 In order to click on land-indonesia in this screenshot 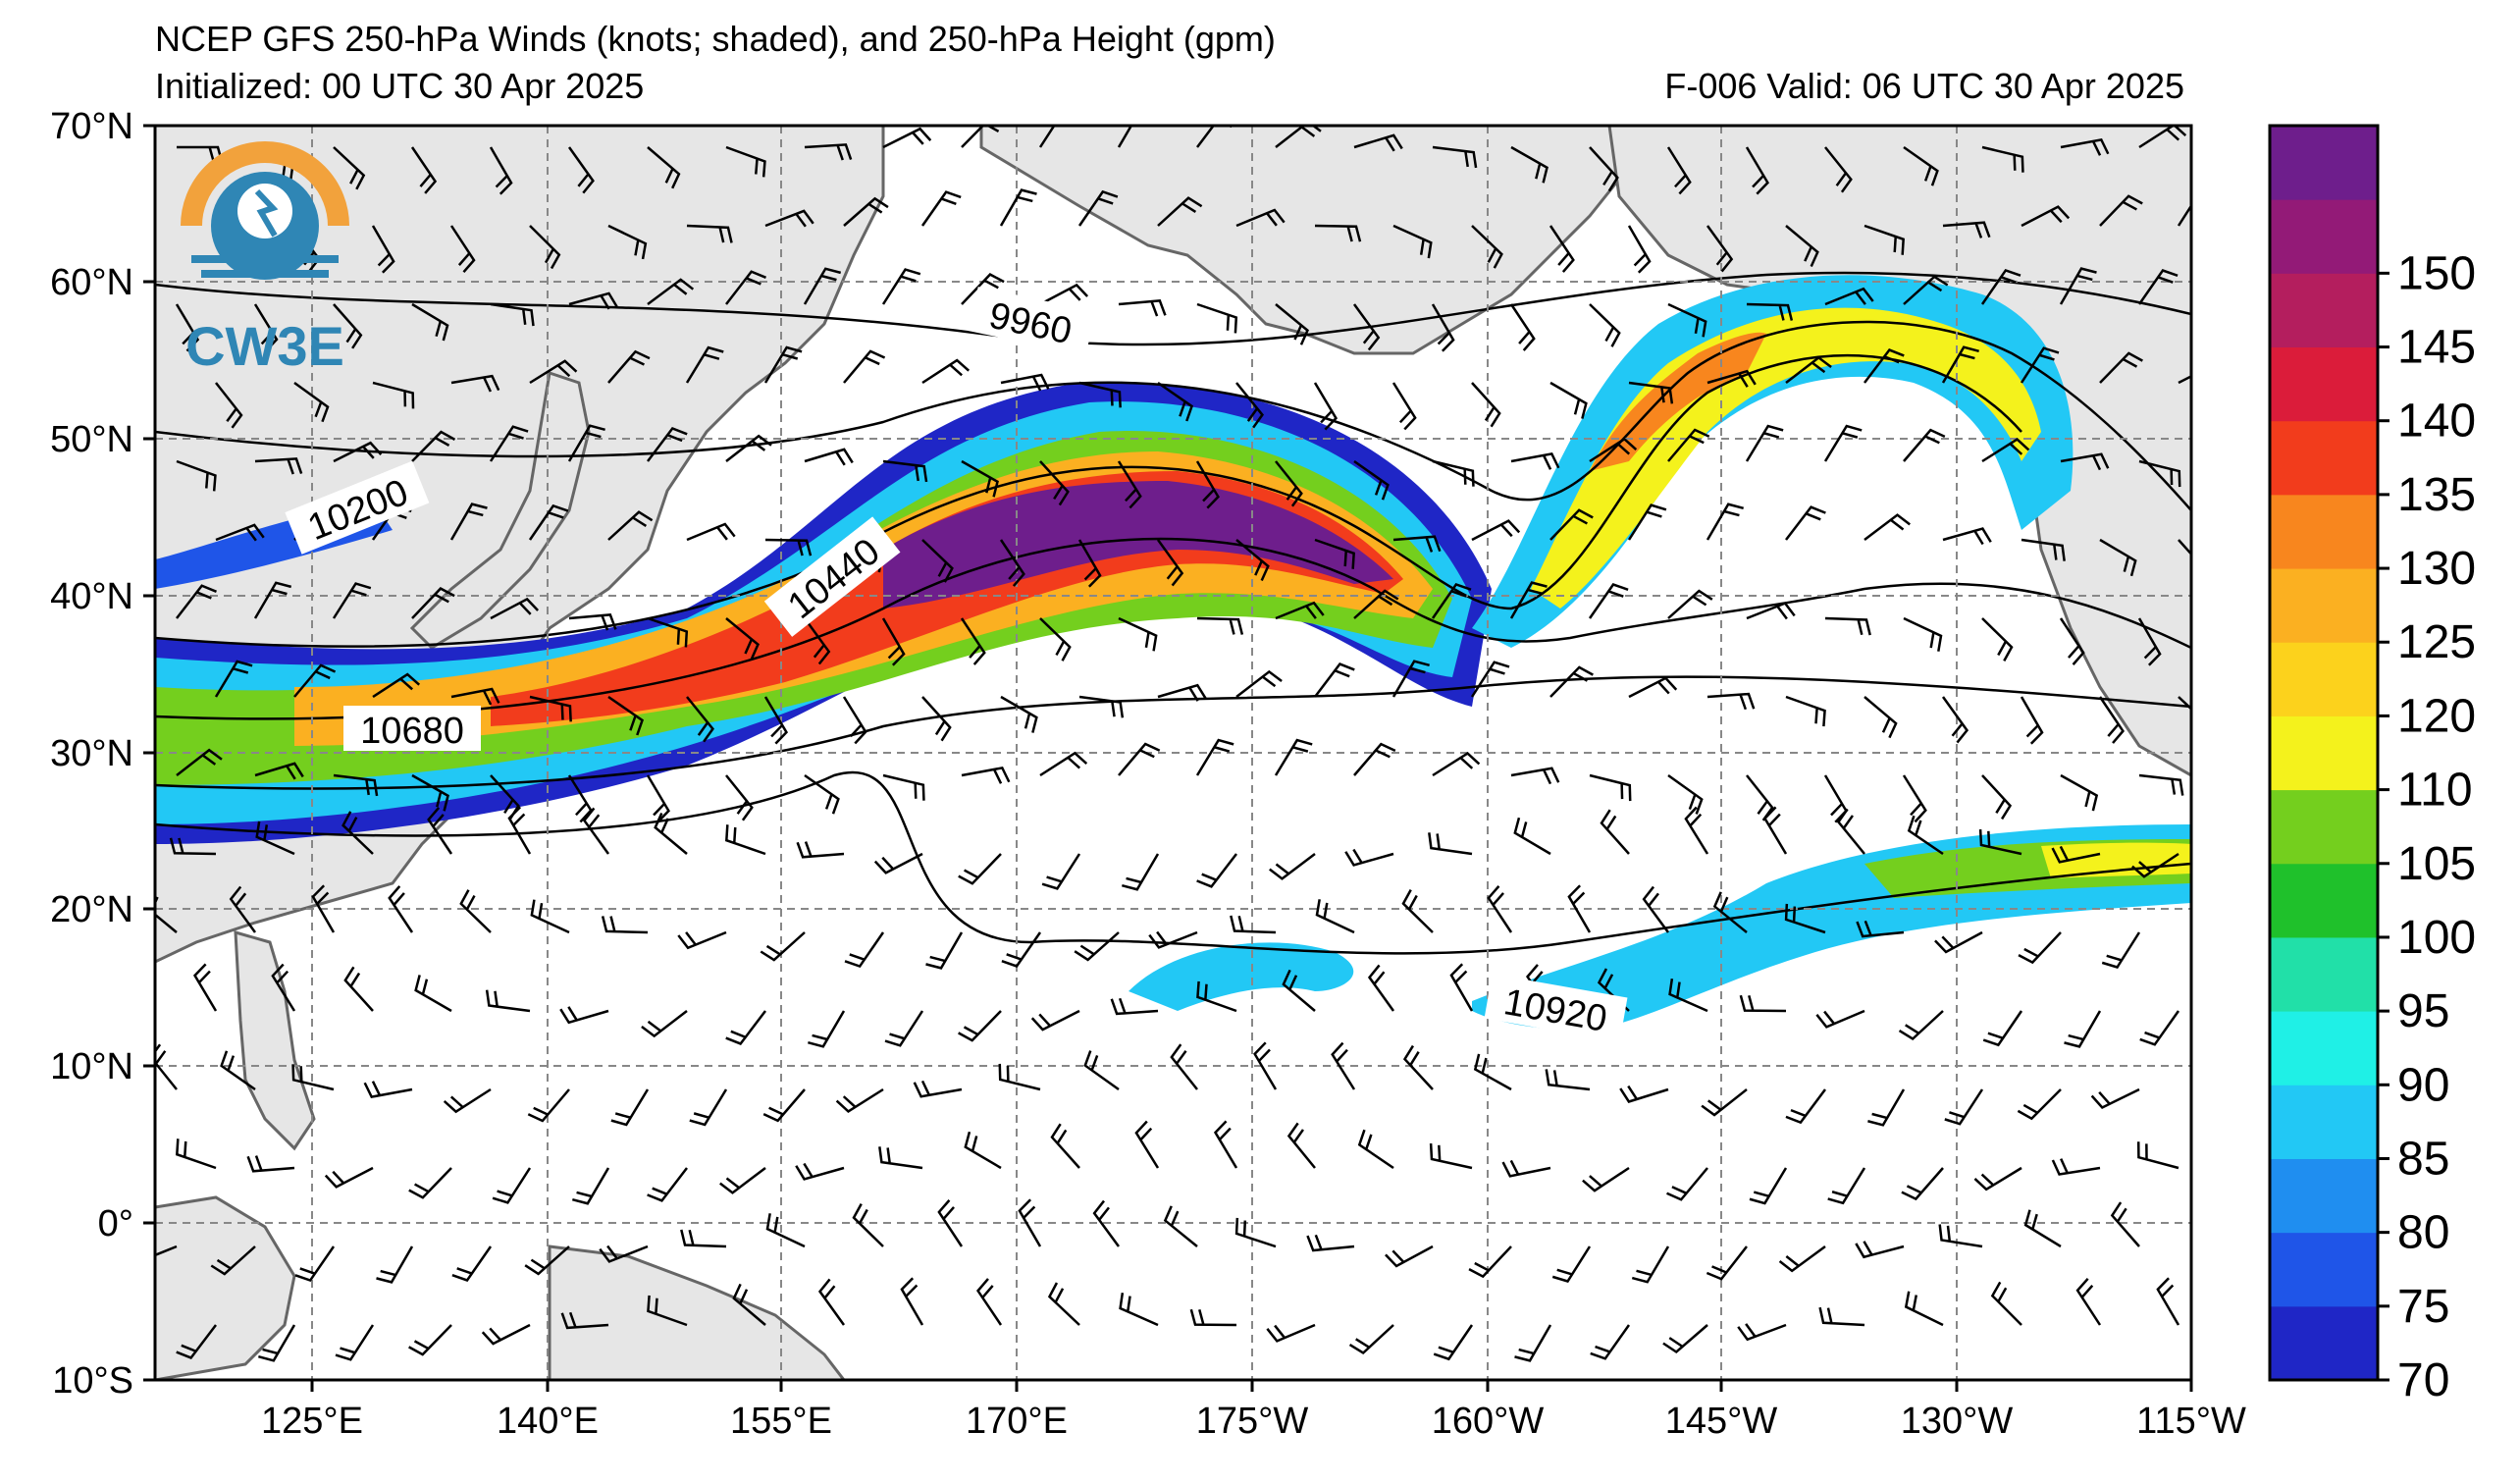, I will do `click(225, 1287)`.